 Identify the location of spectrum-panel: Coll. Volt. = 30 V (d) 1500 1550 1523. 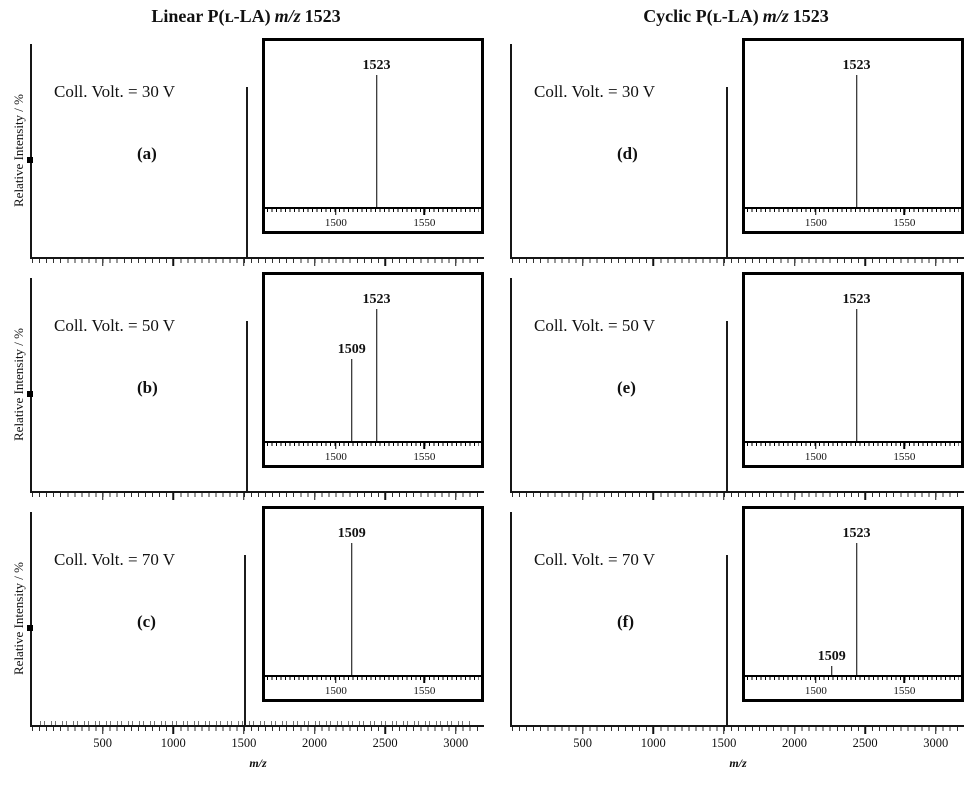
(737, 152).